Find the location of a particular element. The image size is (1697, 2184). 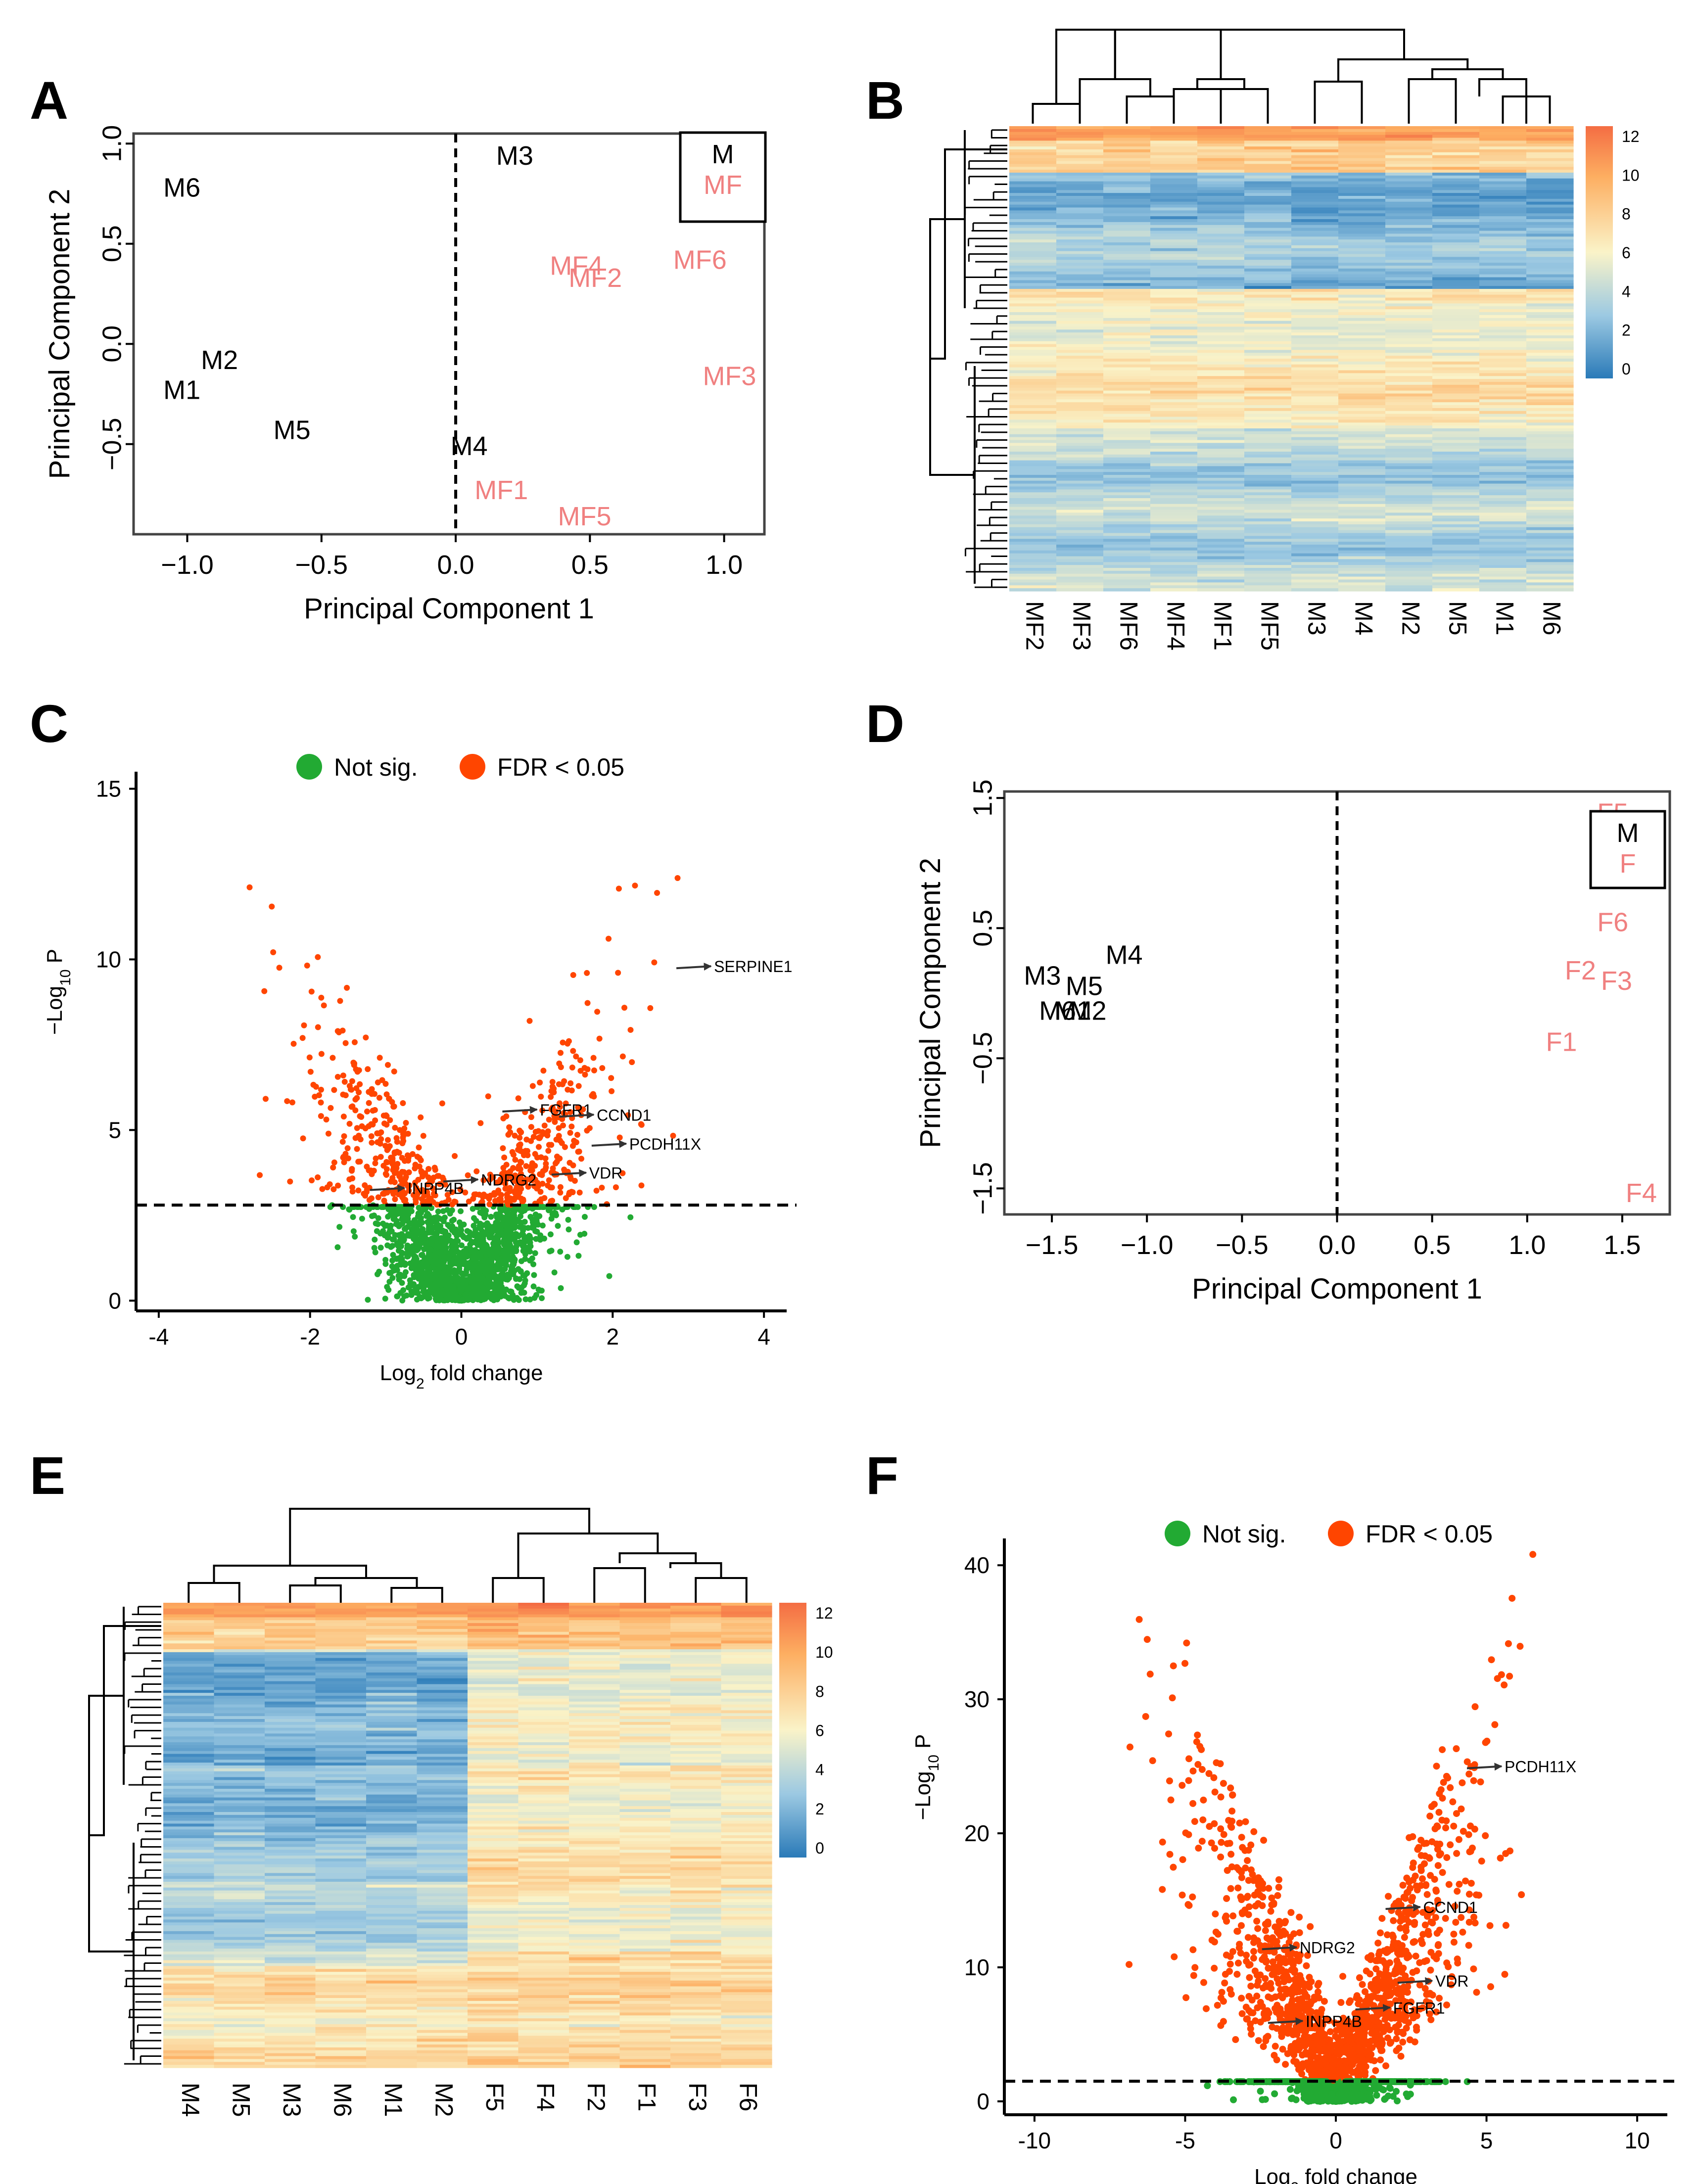

y-tick-label: 0 is located at coordinates (115, 1300).